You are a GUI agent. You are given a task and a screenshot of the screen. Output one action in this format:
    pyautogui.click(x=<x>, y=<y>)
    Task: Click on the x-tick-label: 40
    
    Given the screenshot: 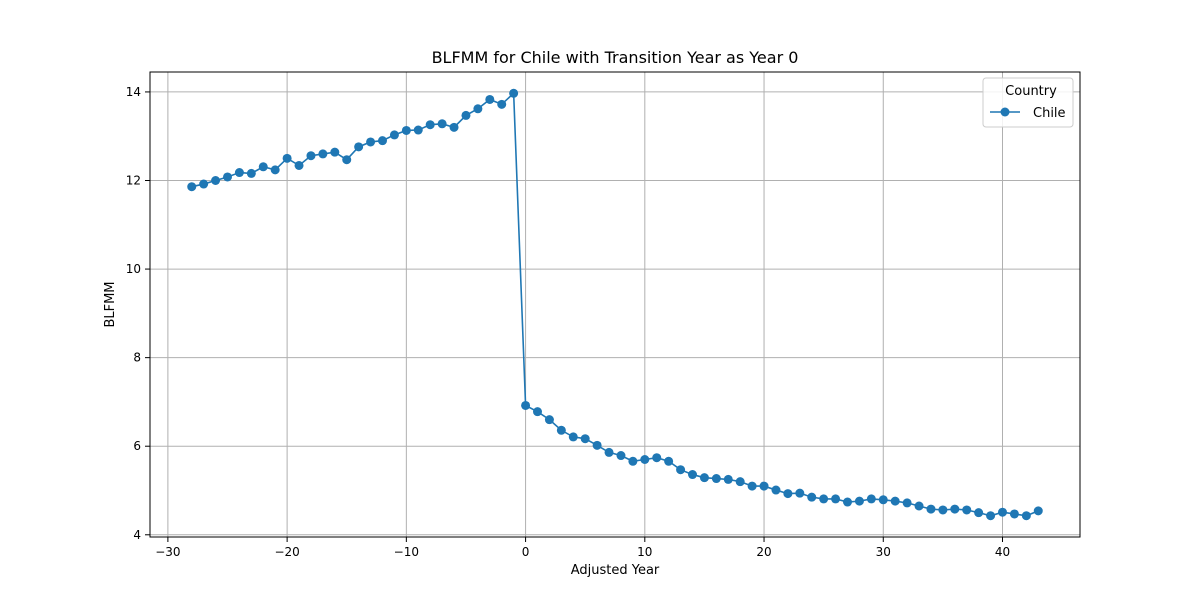 What is the action you would take?
    pyautogui.click(x=1002, y=552)
    